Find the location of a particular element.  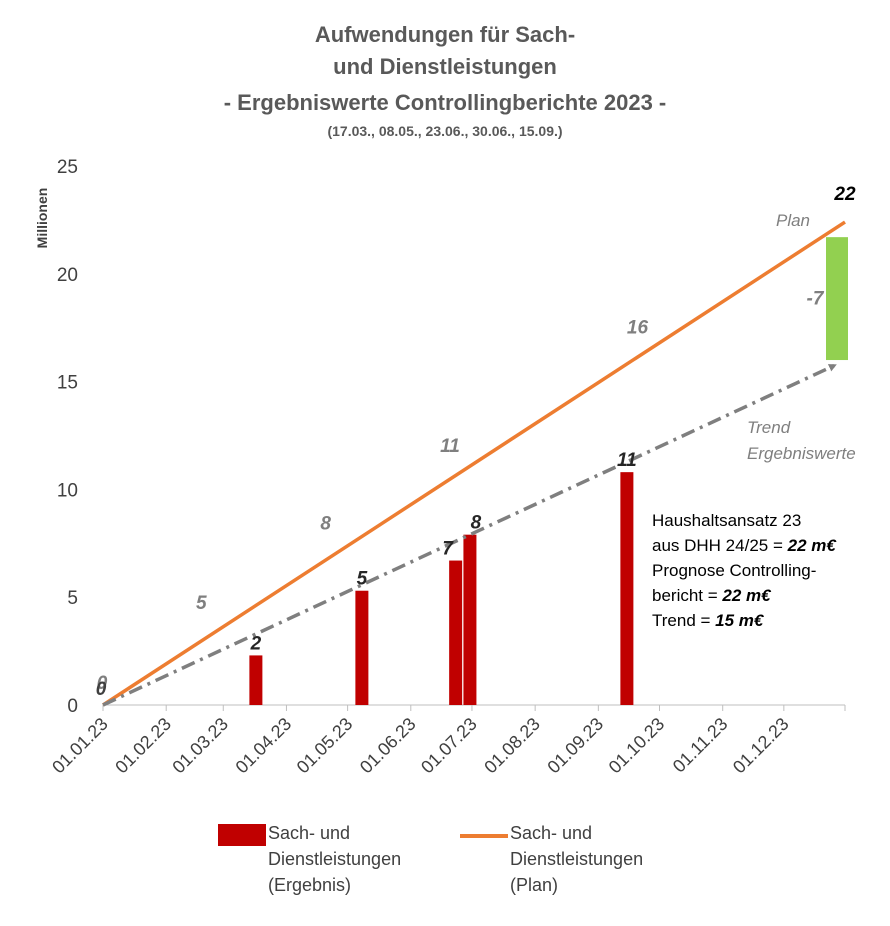

bar-data-label: 11 is located at coordinates (627, 460).